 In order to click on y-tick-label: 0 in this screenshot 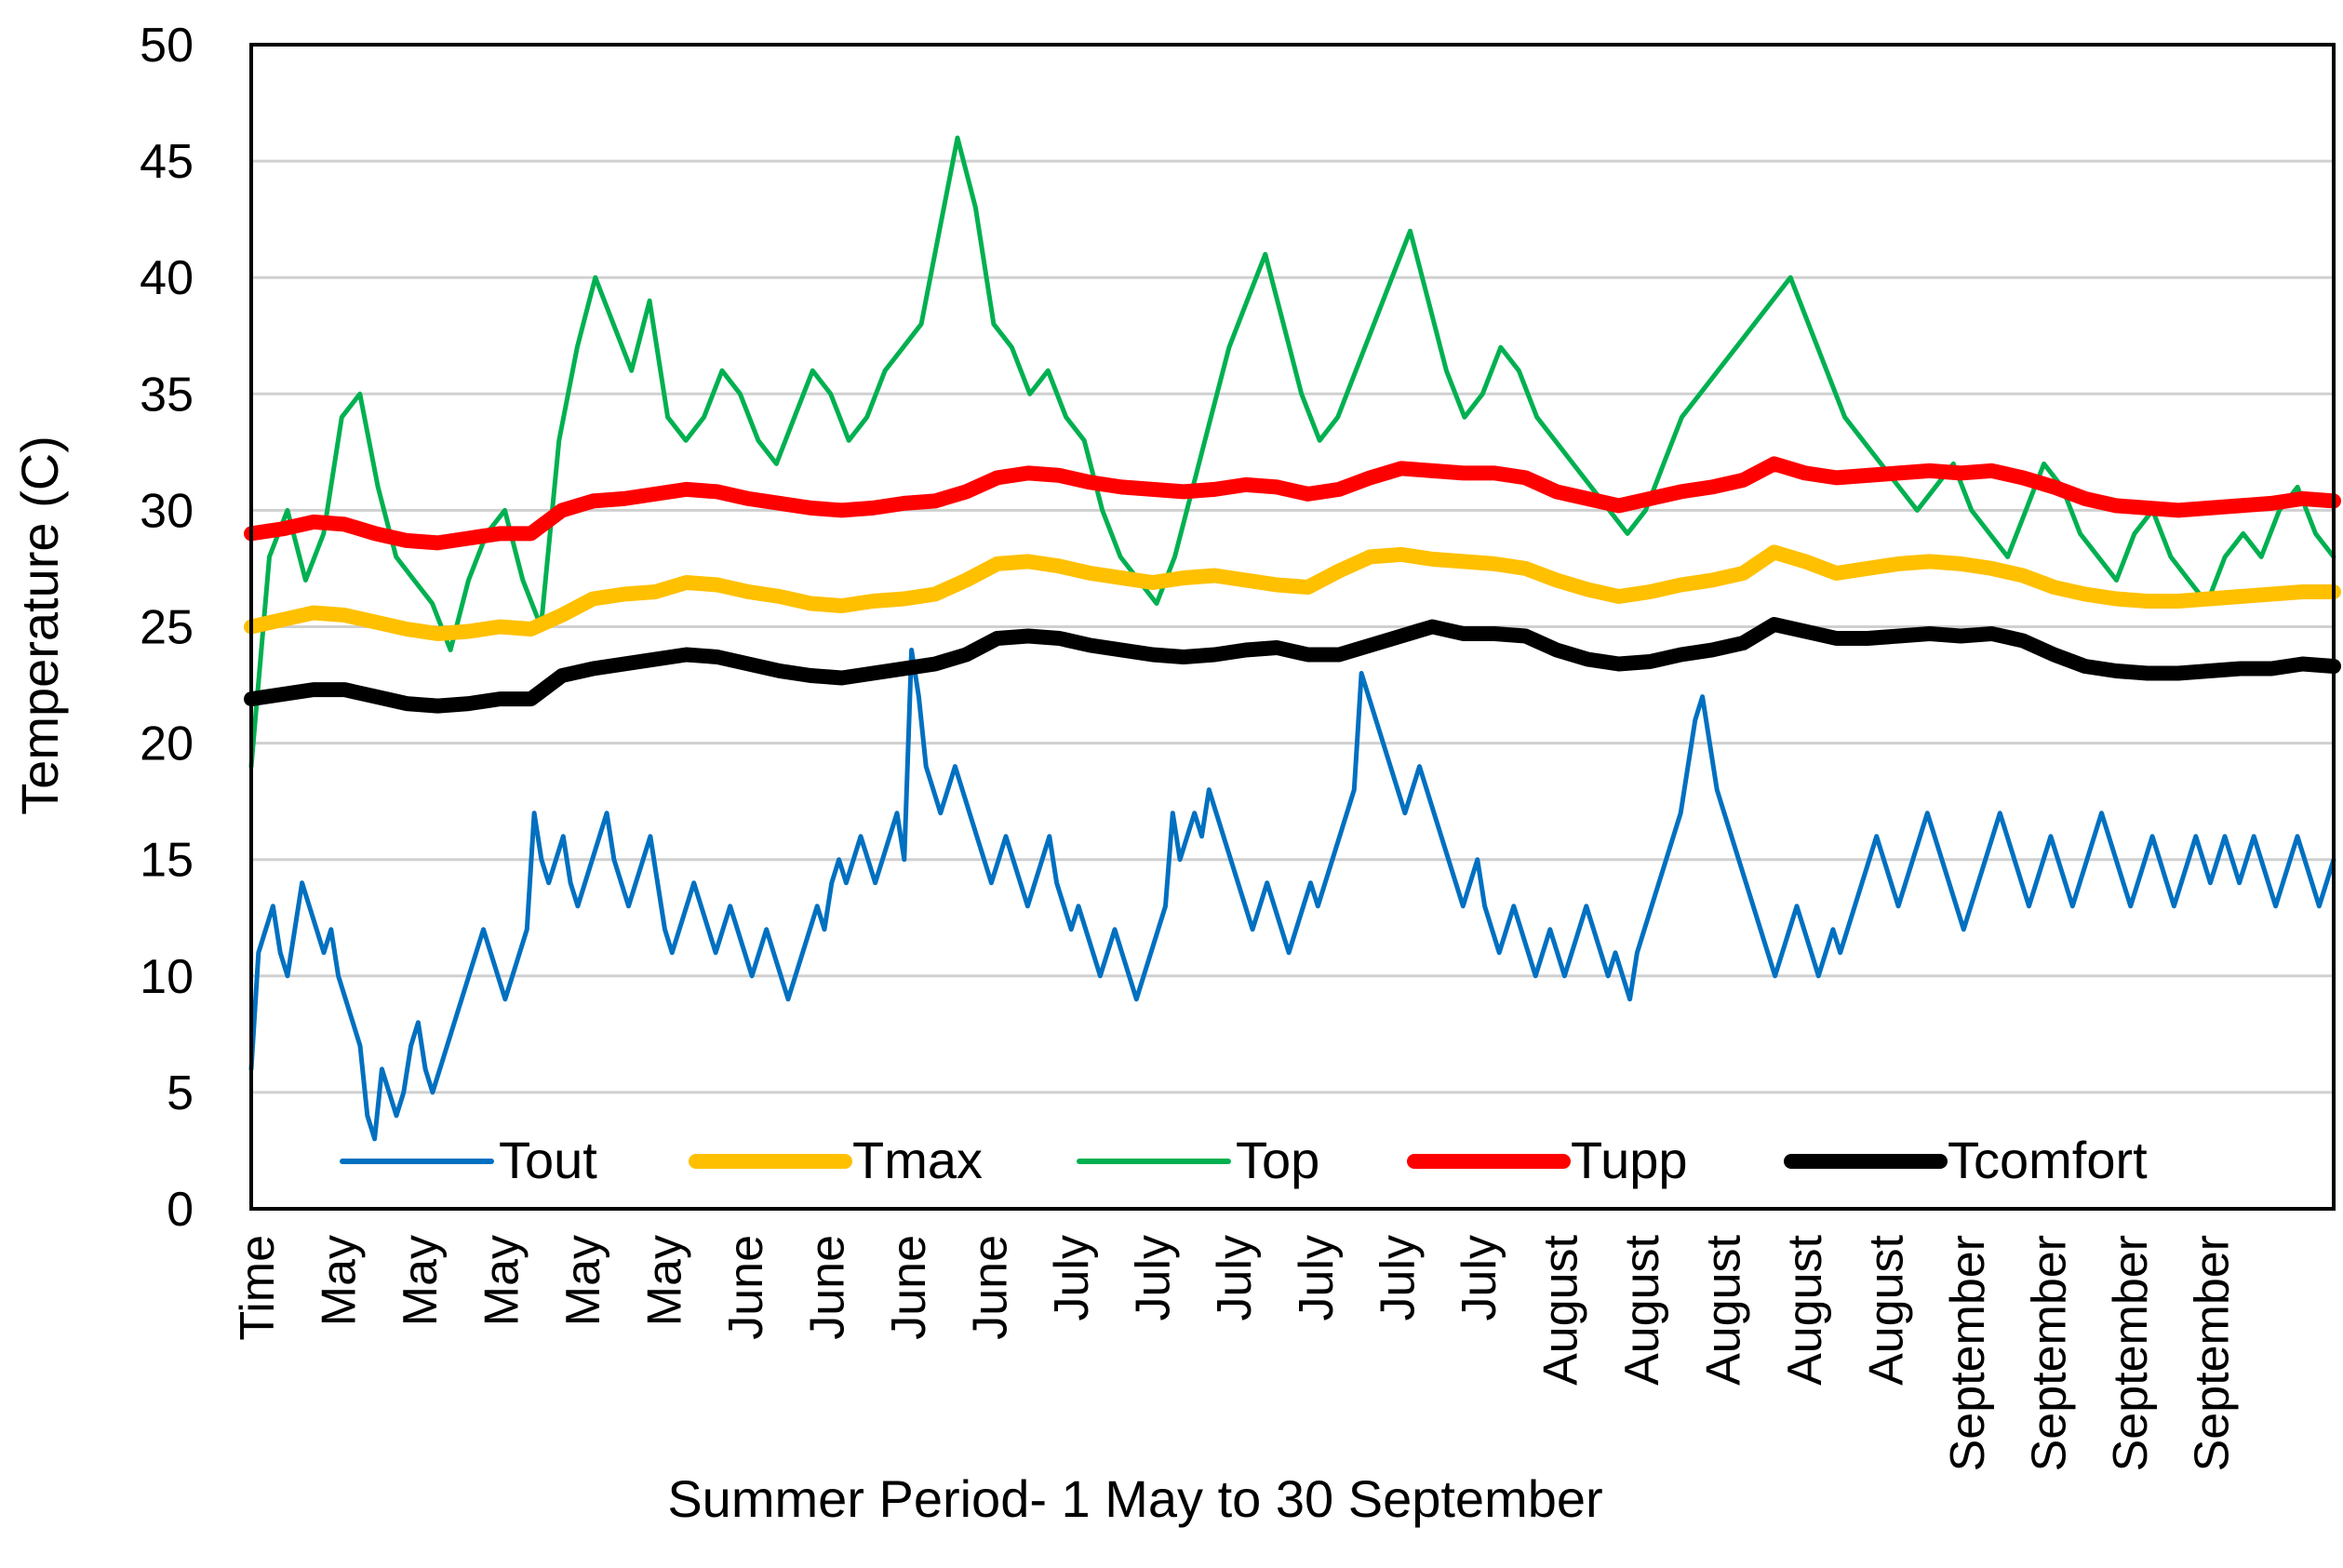, I will do `click(180, 1210)`.